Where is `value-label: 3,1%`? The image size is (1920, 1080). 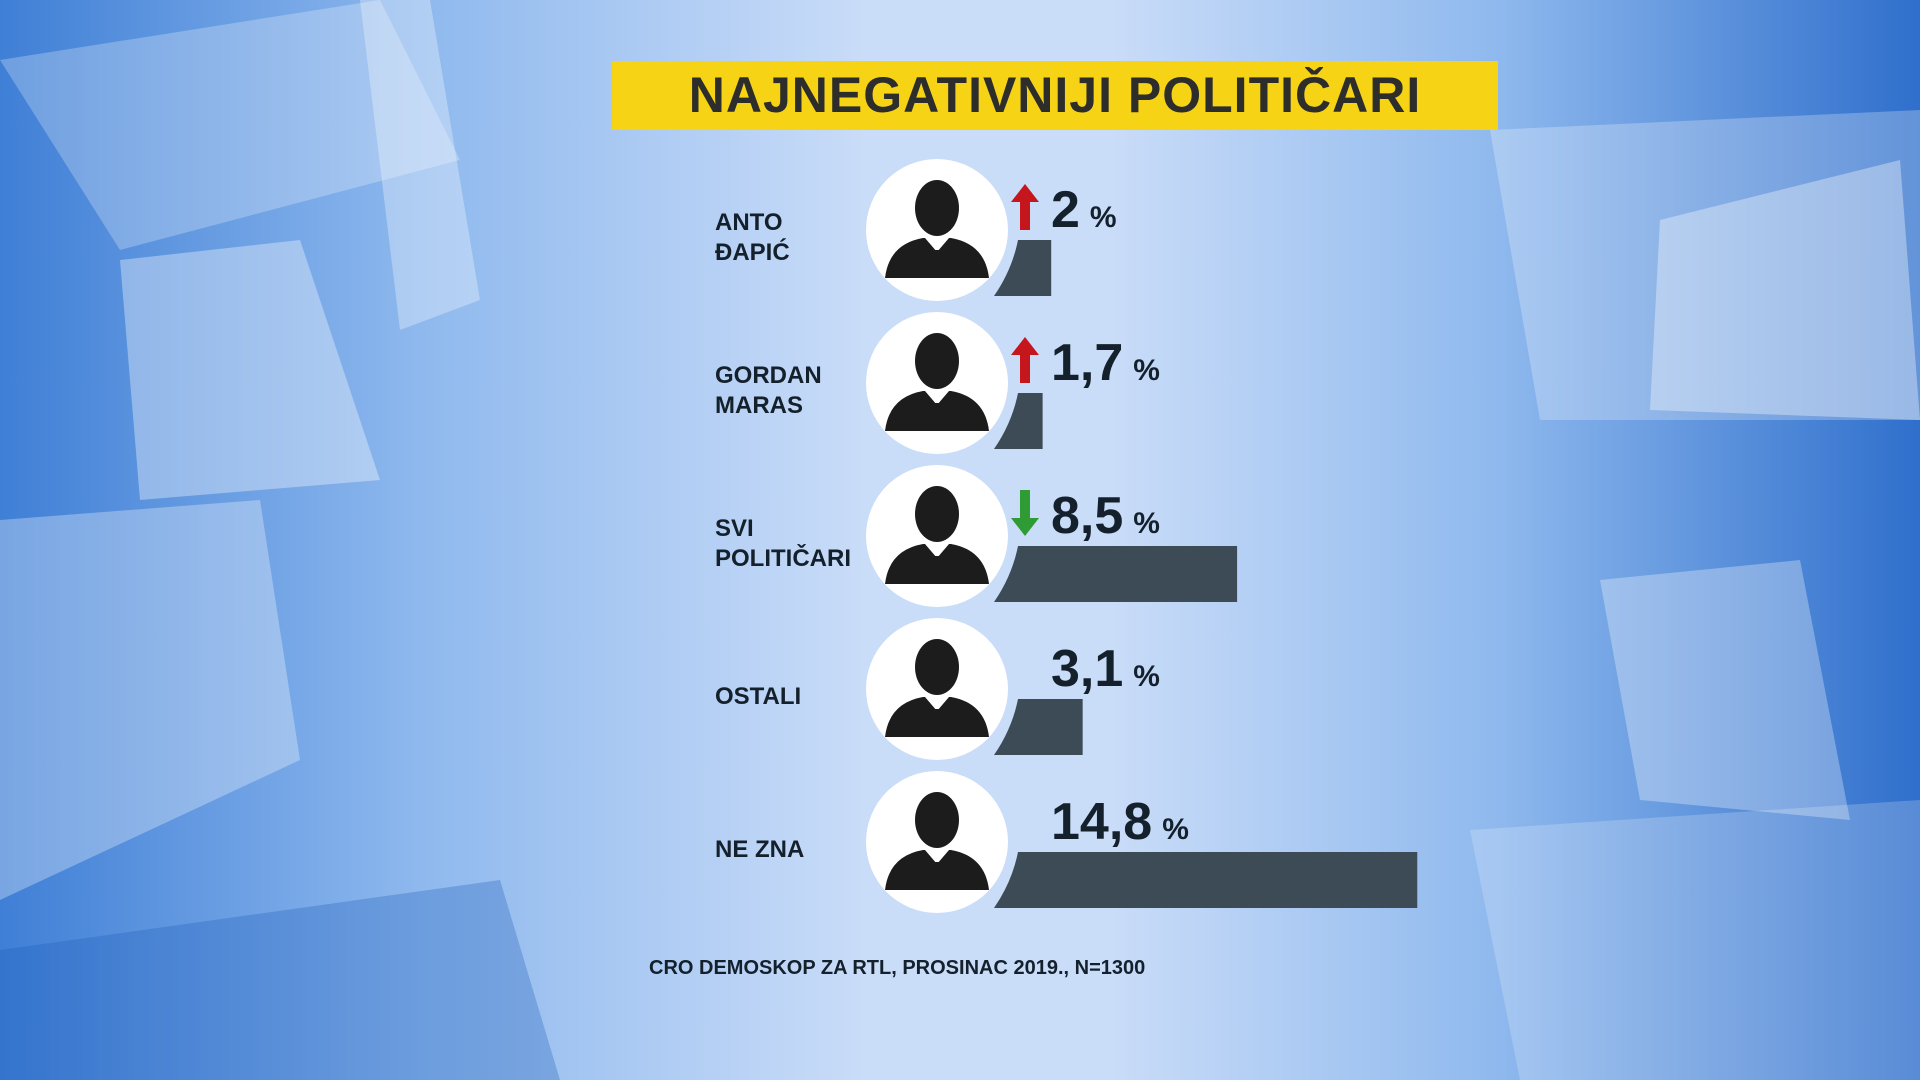
value-label: 3,1% is located at coordinates (1105, 669).